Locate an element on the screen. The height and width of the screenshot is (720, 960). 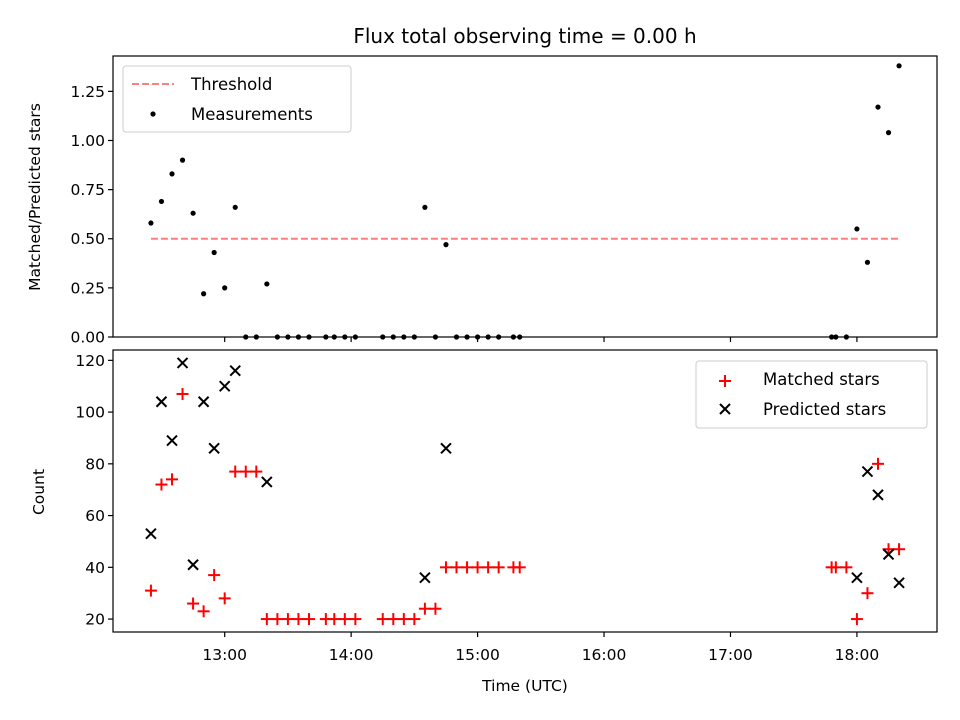
legend-threshold-label: Threshold is located at coordinates (231, 84).